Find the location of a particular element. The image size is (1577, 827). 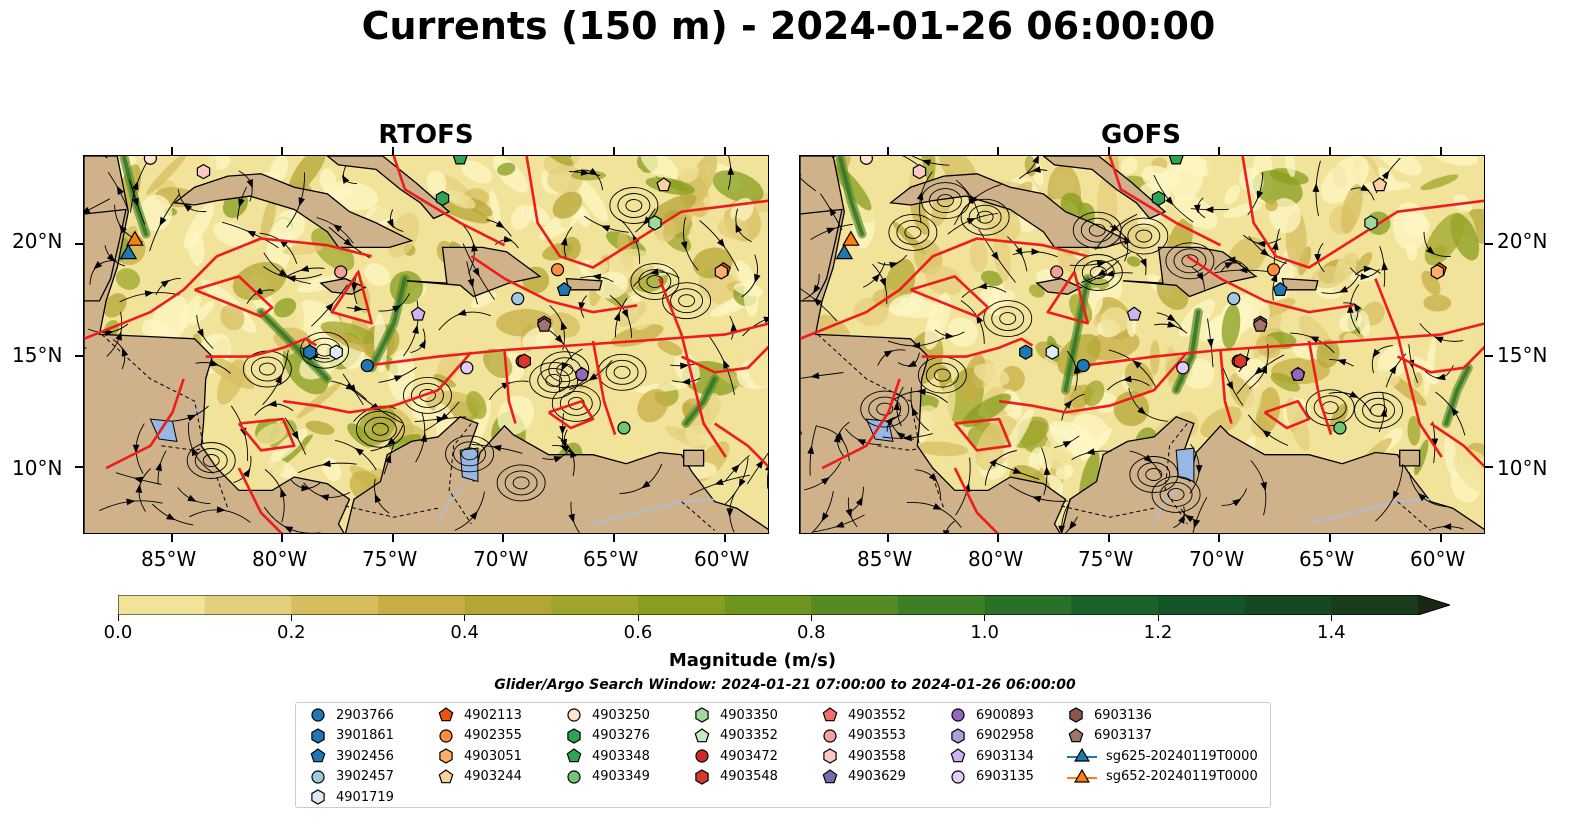

legend-item: sg652-20240119T0000 is located at coordinates (1162, 777).